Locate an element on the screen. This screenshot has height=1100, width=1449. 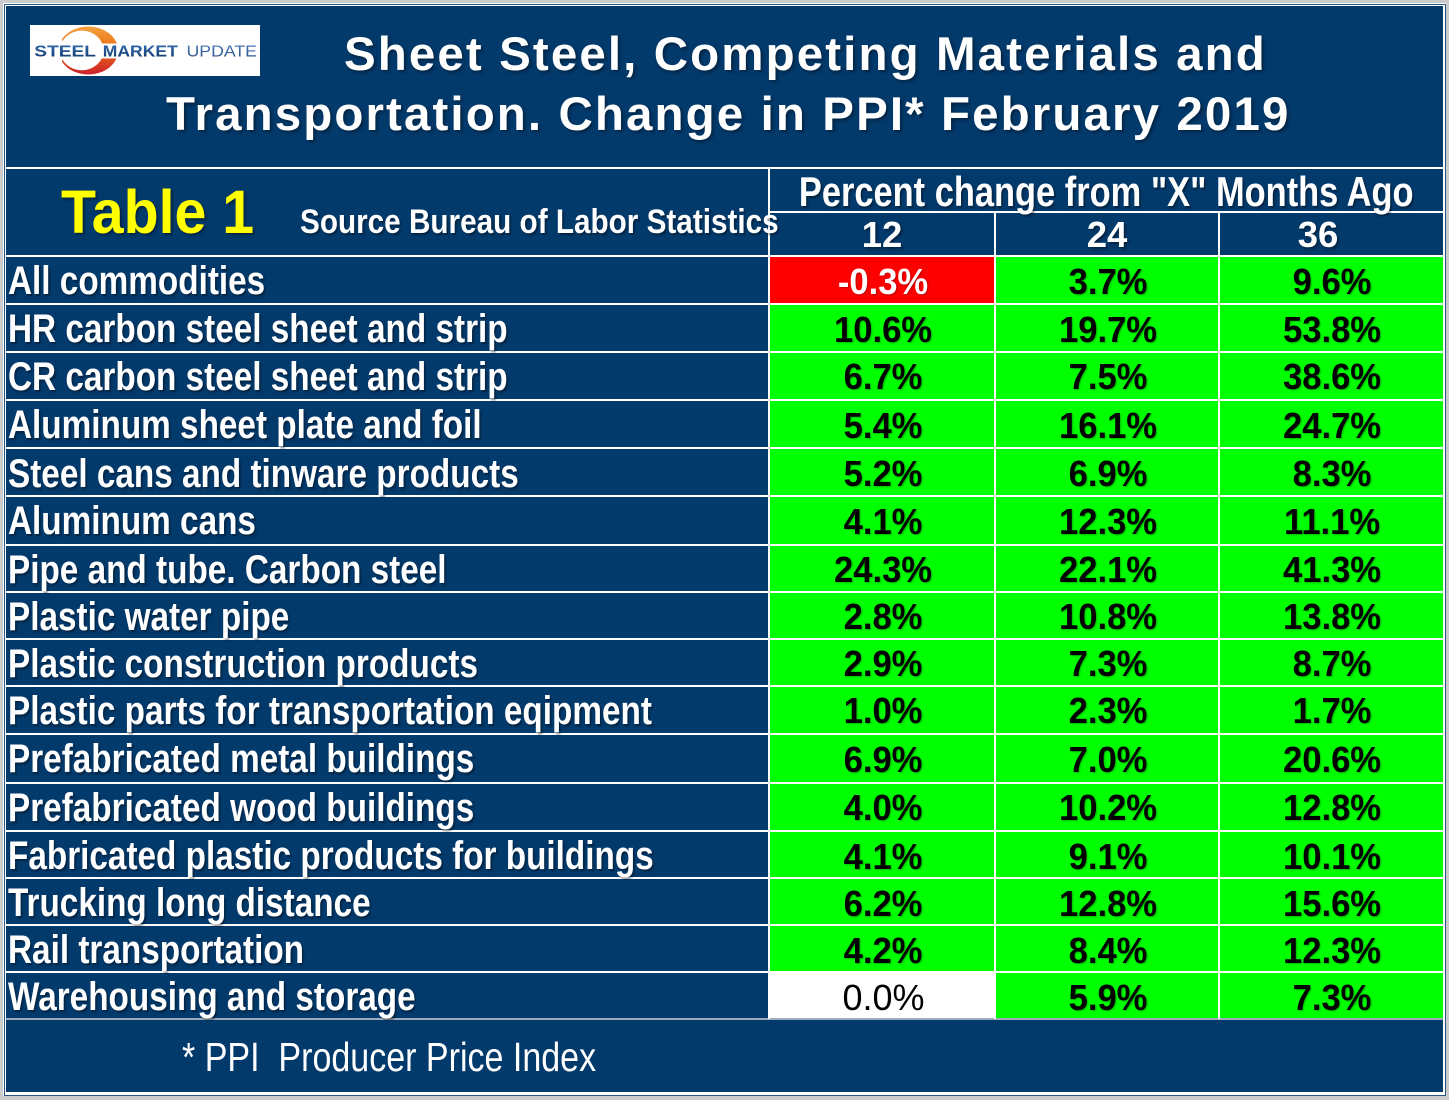
svg-text: UPDATE is located at coordinates (222, 51).